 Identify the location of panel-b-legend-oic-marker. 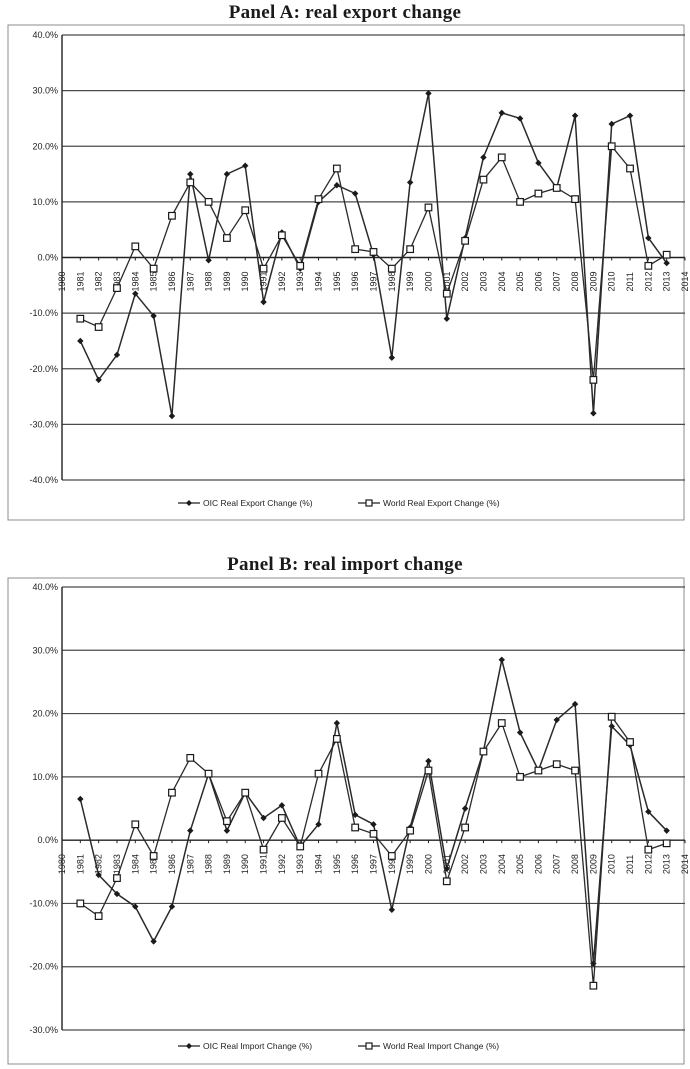
(189, 1046).